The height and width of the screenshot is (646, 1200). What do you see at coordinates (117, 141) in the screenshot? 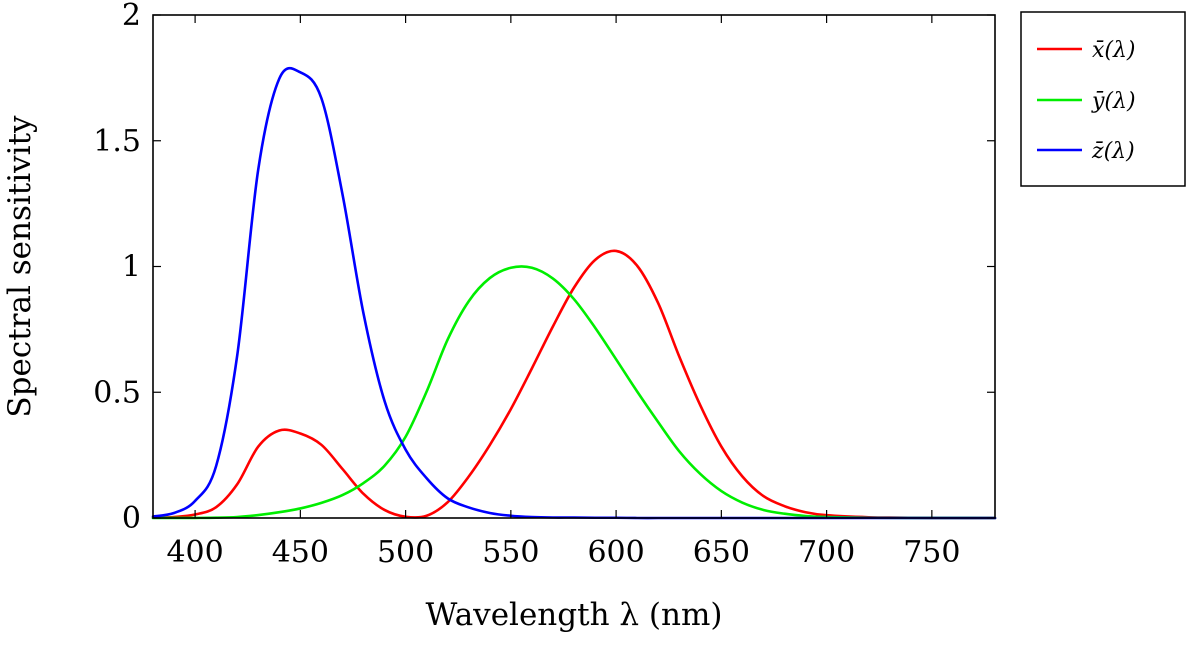
I see `y-tick-label: 1.5` at bounding box center [117, 141].